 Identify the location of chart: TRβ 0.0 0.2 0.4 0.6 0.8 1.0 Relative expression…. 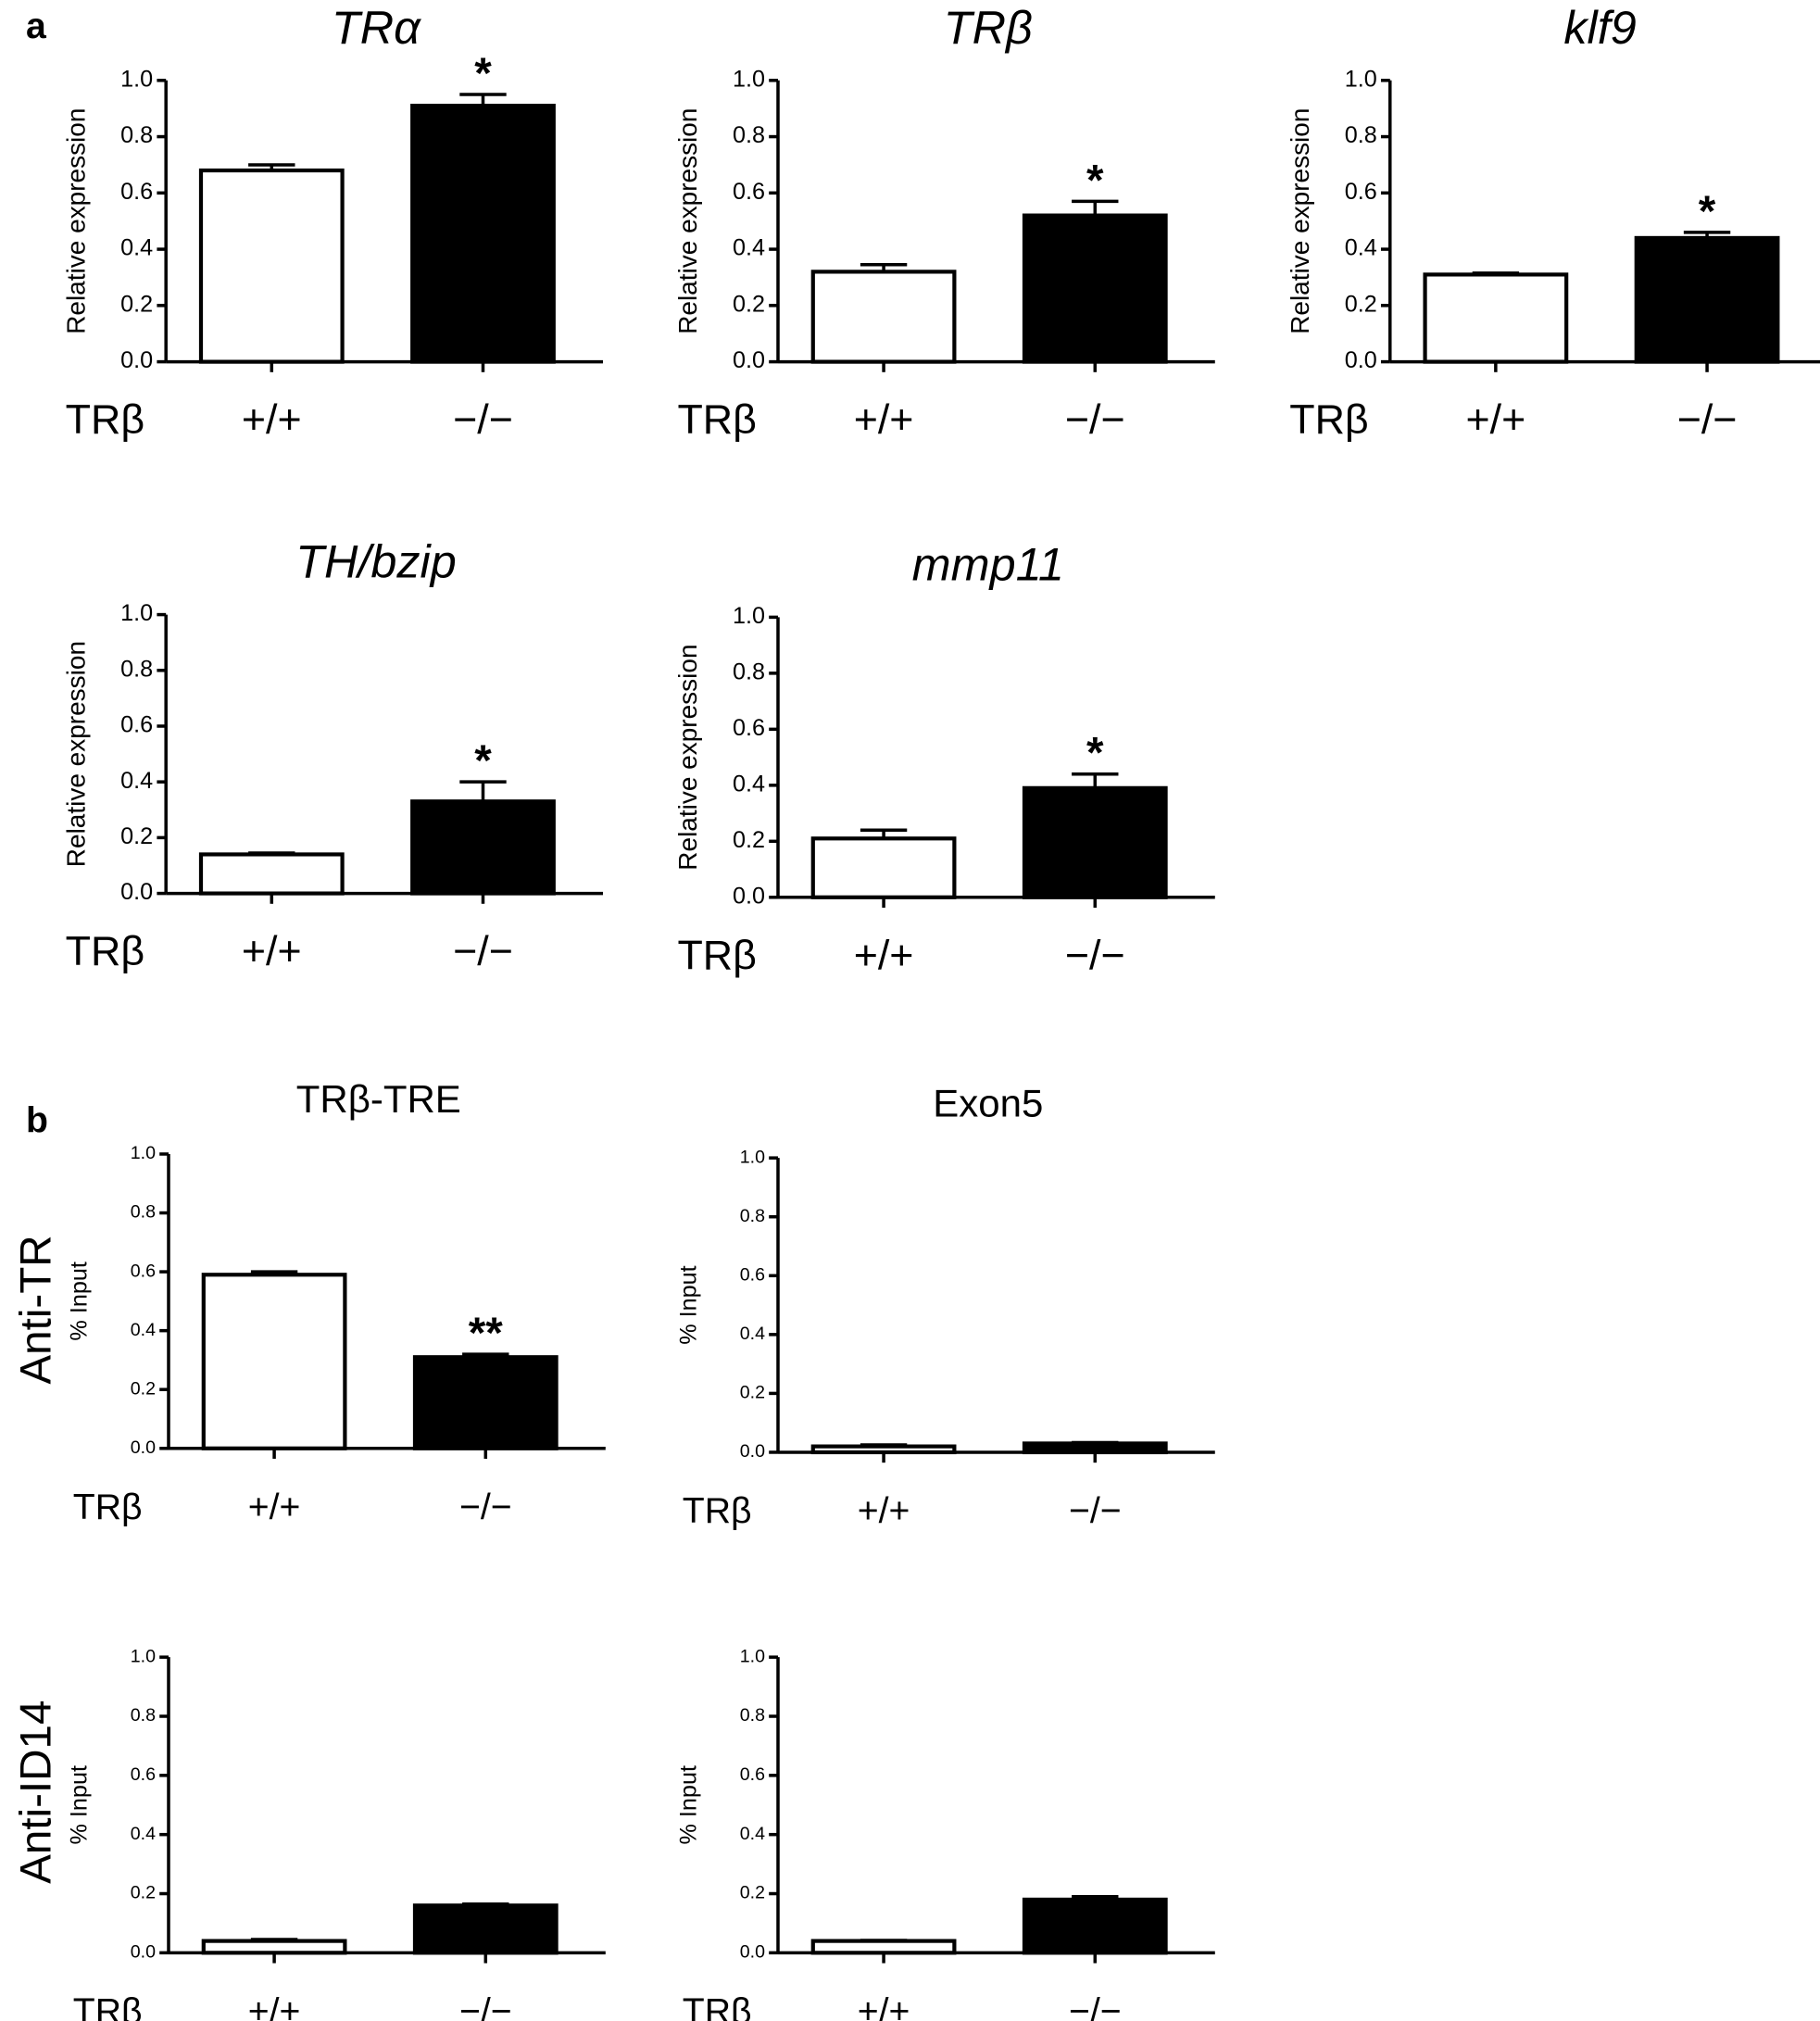
(944, 222).